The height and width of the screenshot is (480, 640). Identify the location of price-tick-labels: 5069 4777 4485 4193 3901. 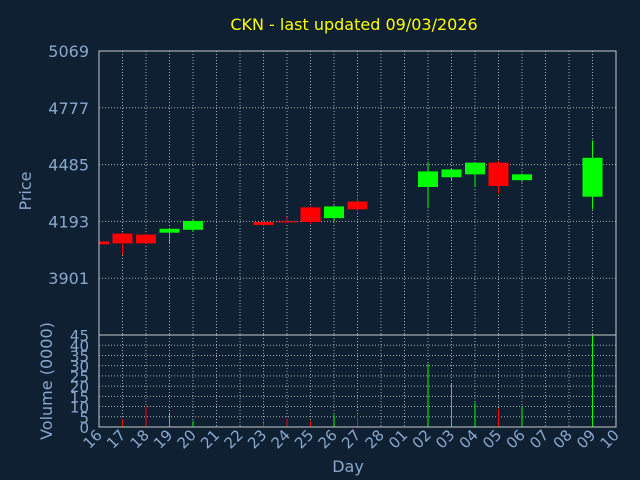
(68, 165).